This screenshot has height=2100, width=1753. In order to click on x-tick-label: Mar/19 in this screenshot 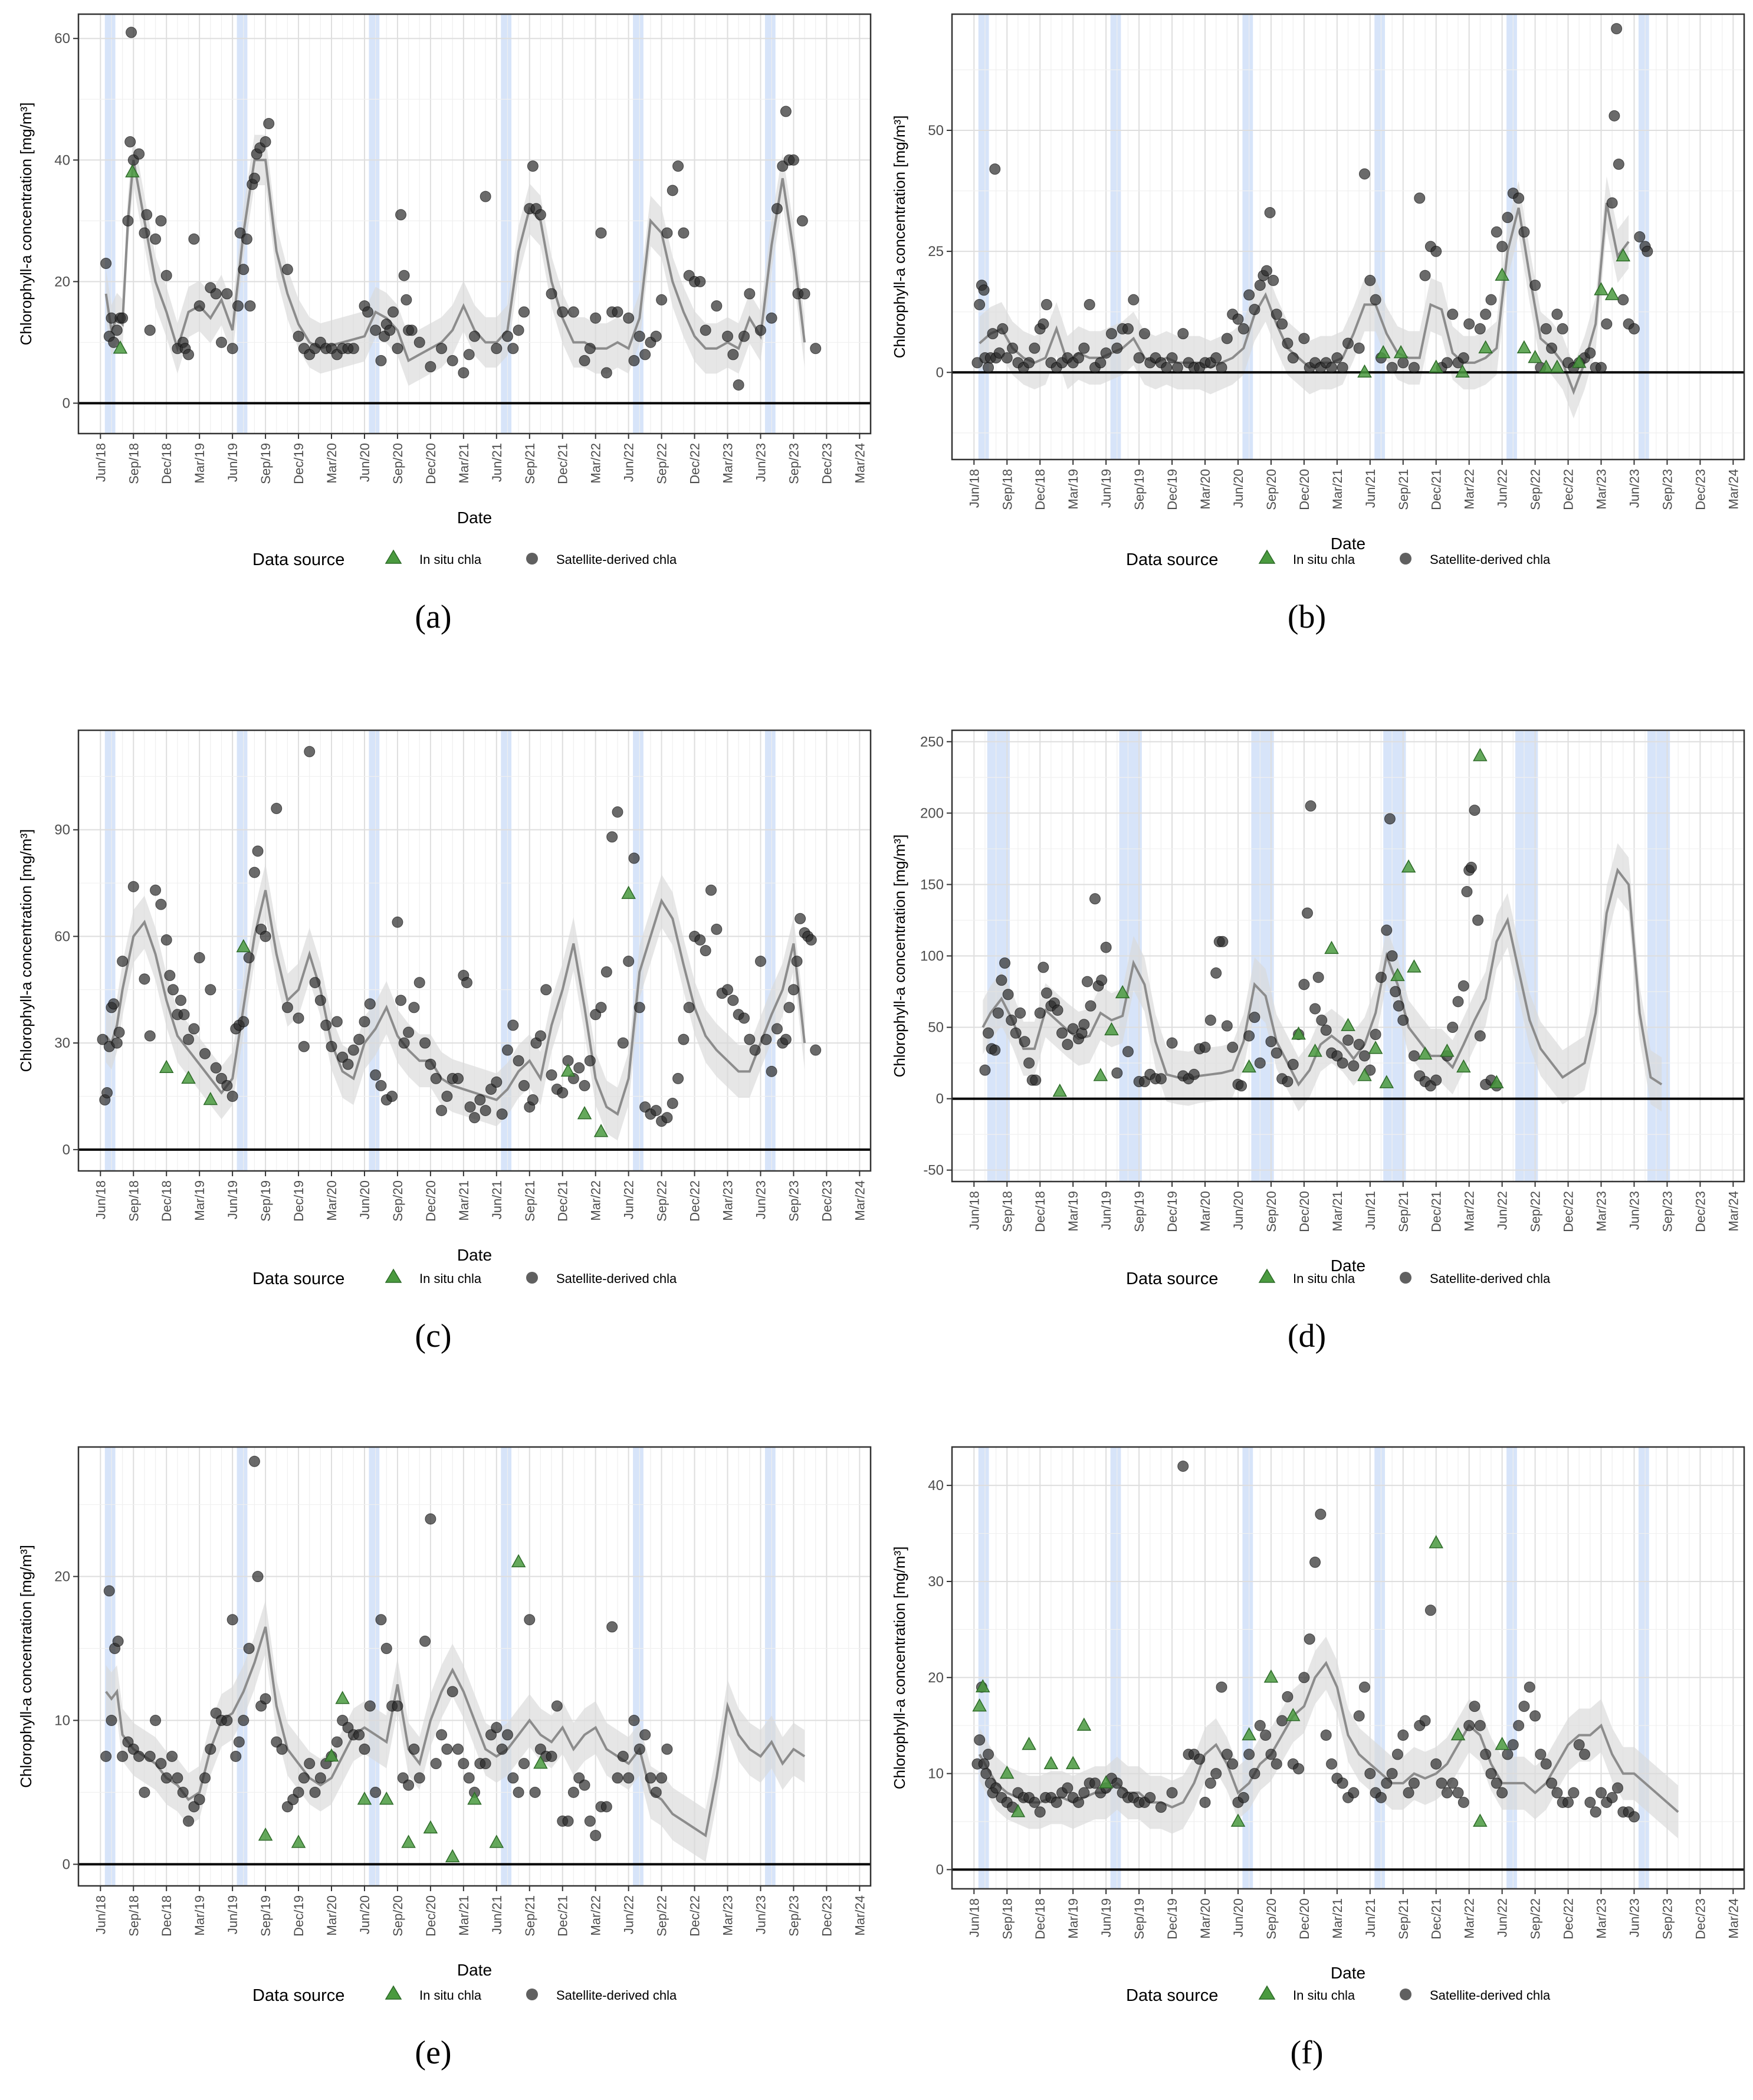, I will do `click(199, 1915)`.